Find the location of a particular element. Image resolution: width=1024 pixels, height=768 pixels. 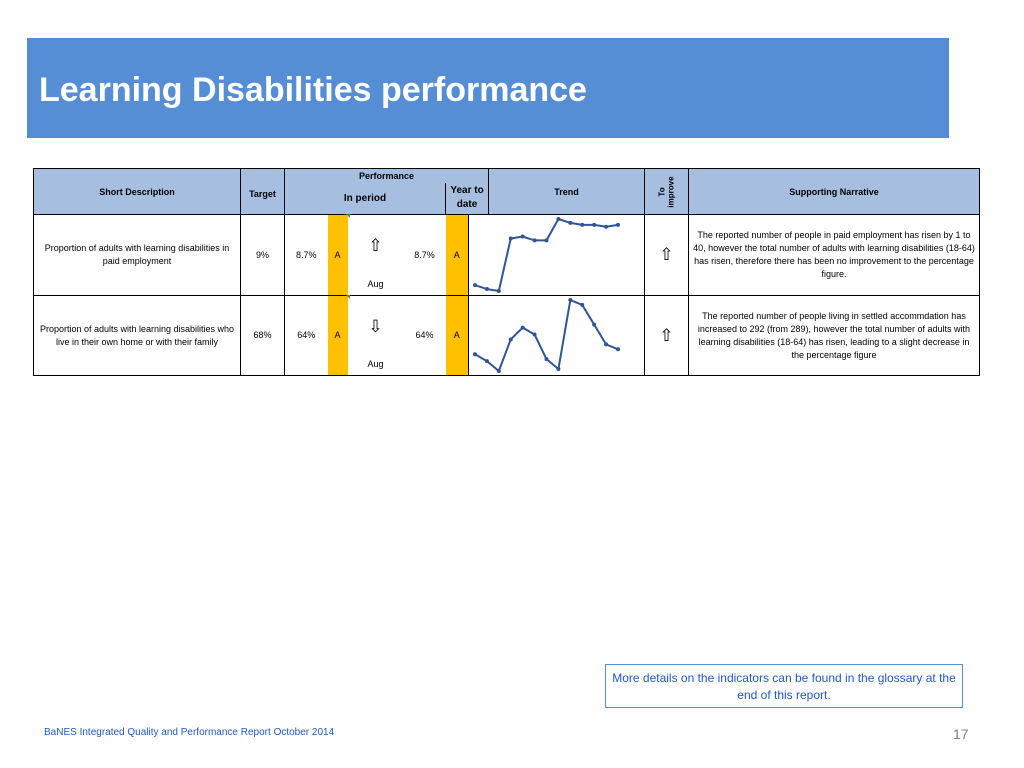

row-target: 9% is located at coordinates (262, 255).